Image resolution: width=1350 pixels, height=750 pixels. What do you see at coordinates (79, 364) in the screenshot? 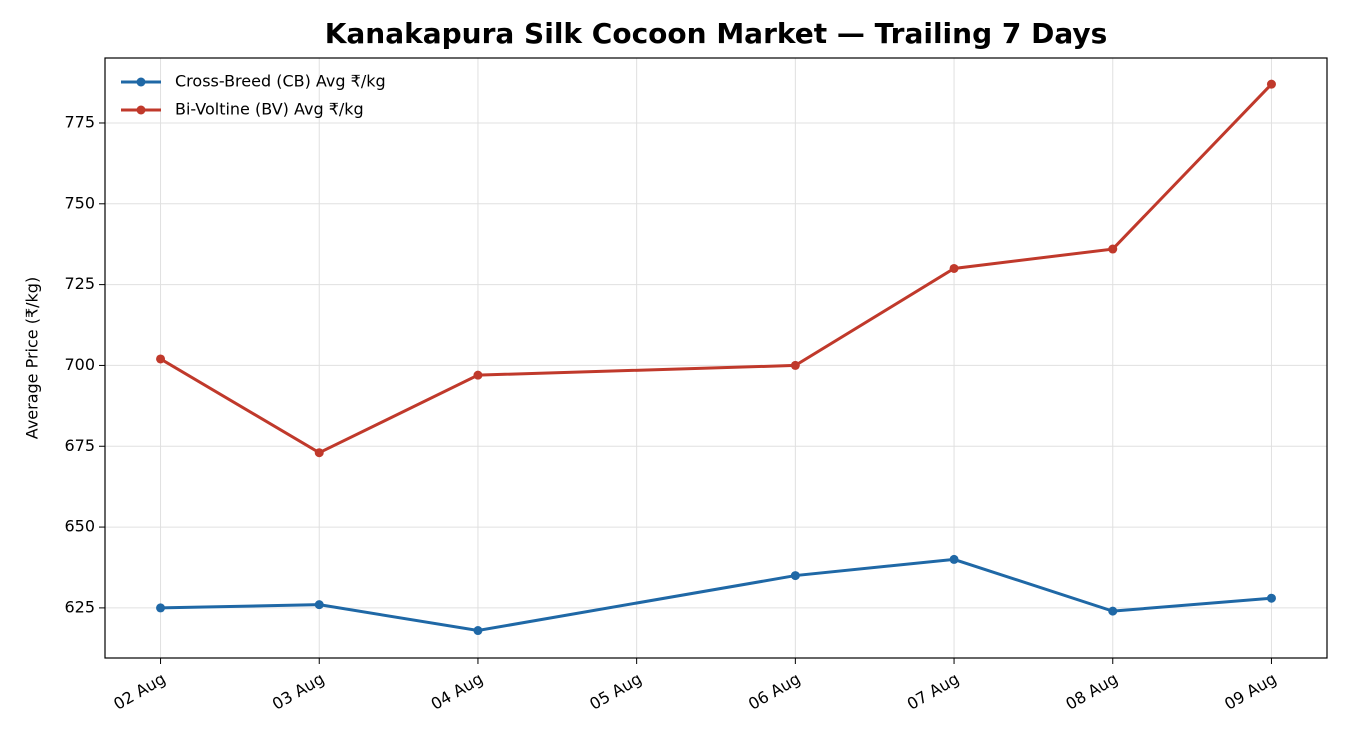
I see `y-tick-label: 700` at bounding box center [79, 364].